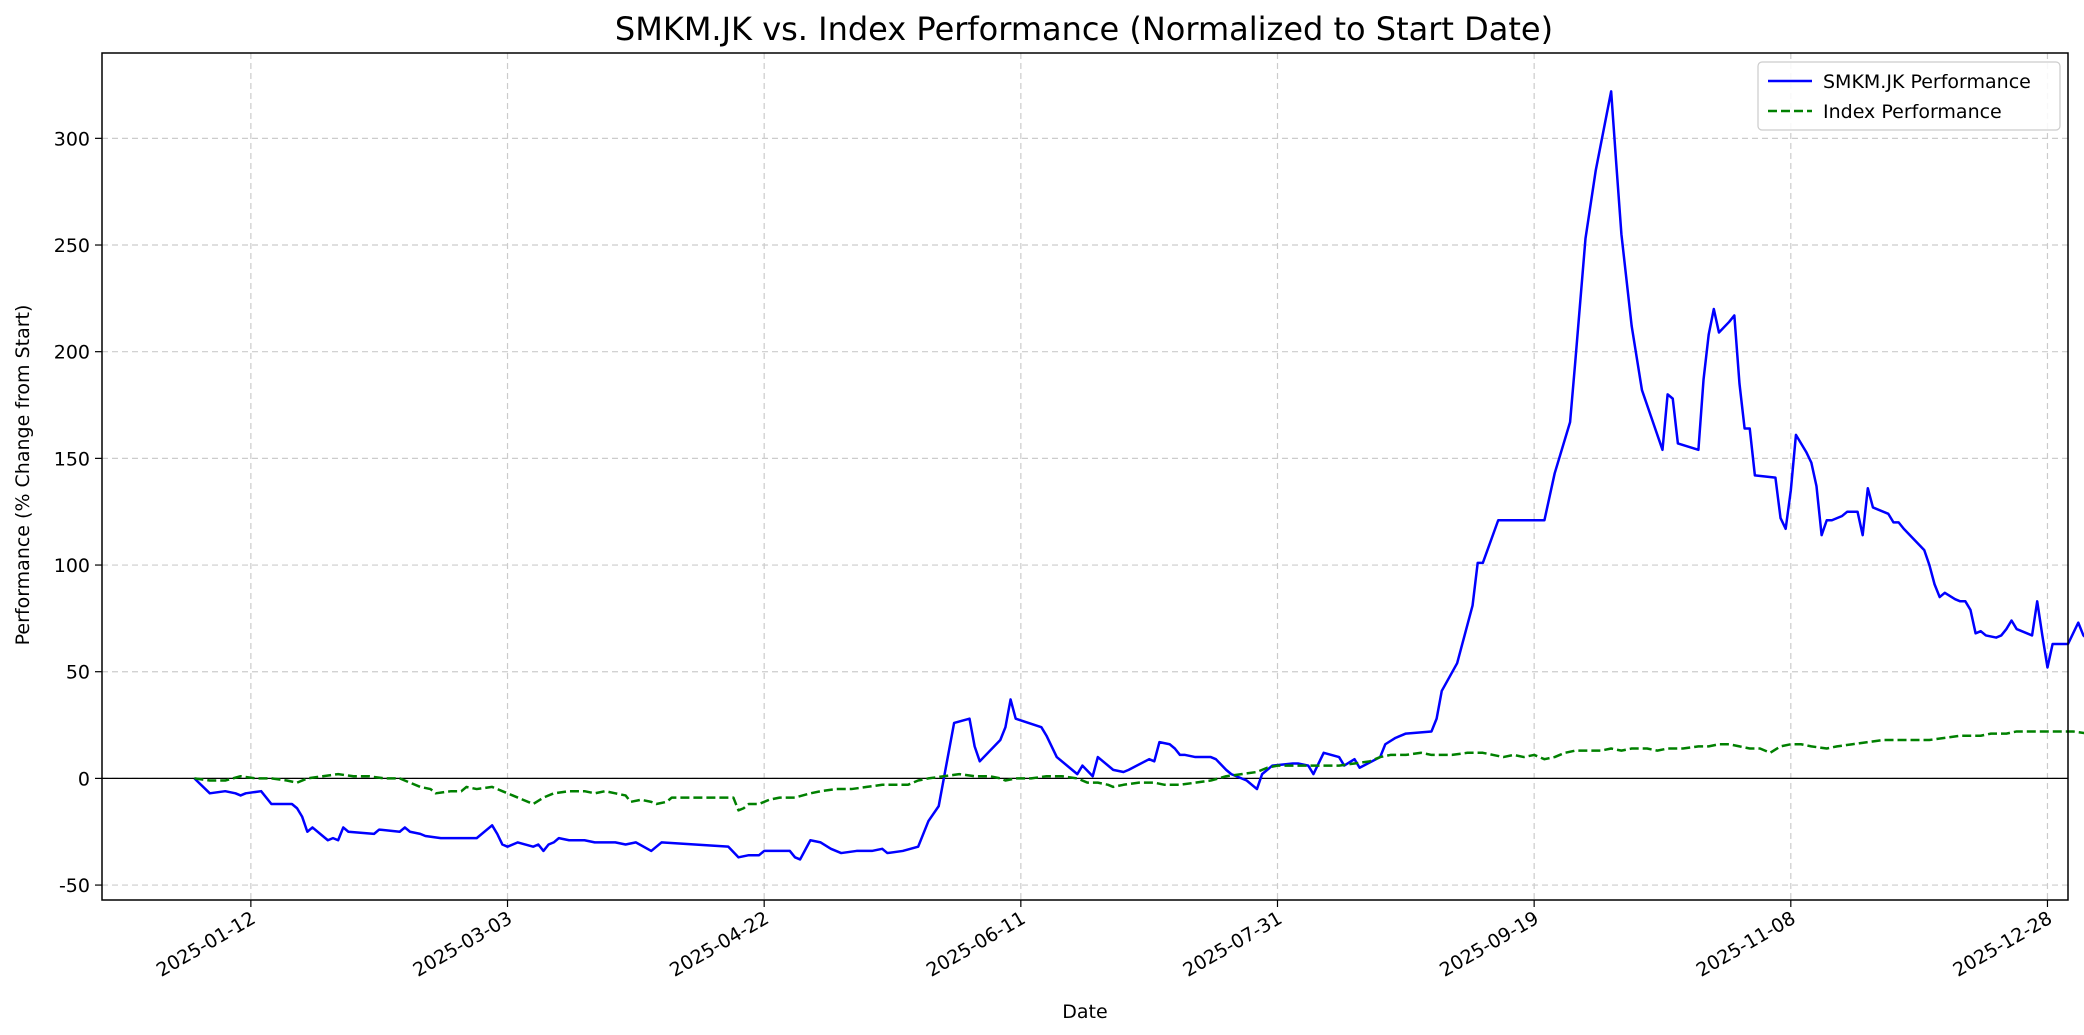 The height and width of the screenshot is (1035, 2084). Describe the element at coordinates (84, 779) in the screenshot. I see `y-tick-label: 0` at that location.